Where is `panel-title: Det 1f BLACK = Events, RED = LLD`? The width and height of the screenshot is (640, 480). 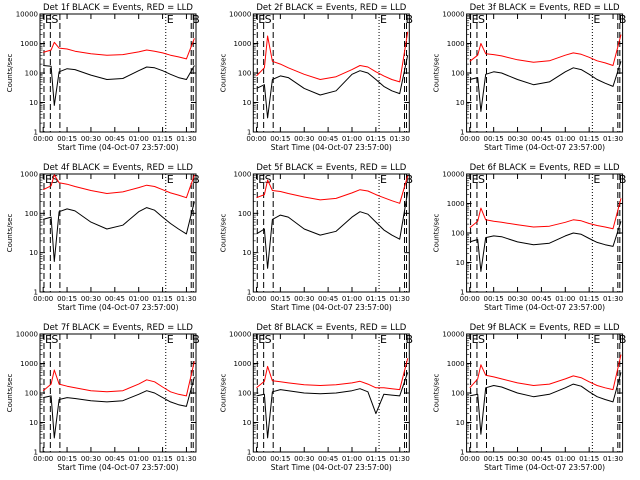
panel-title: Det 1f BLACK = Events, RED = LLD is located at coordinates (118, 8).